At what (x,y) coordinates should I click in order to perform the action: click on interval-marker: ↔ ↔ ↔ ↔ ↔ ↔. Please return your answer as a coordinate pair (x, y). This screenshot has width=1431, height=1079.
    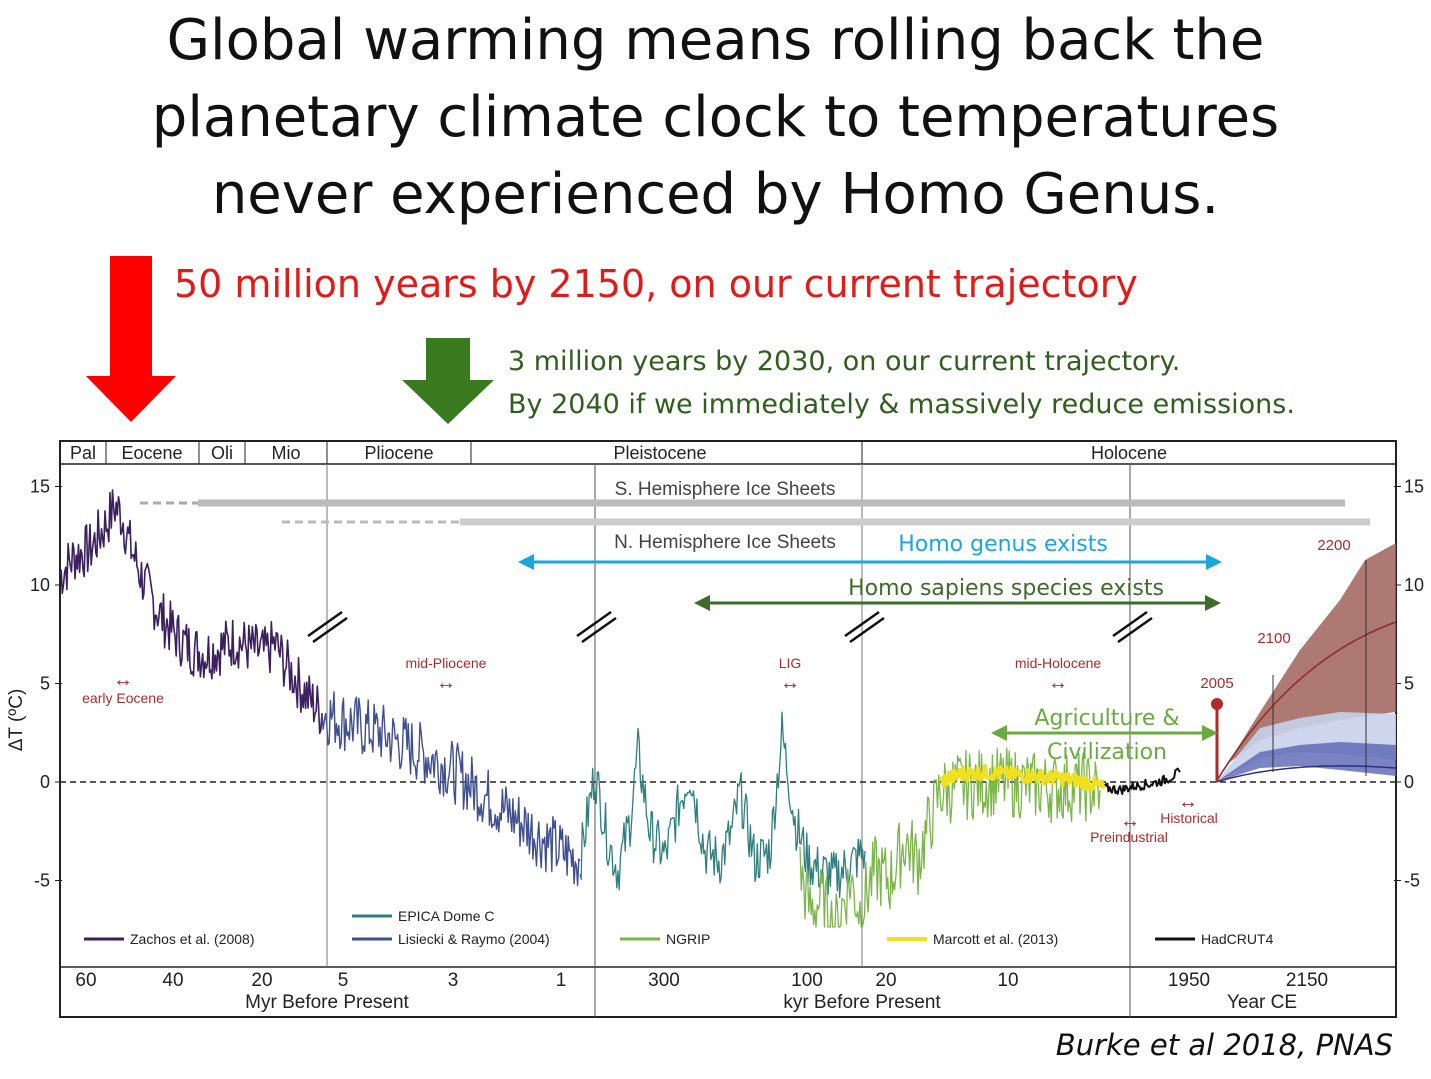
    Looking at the image, I should click on (655, 750).